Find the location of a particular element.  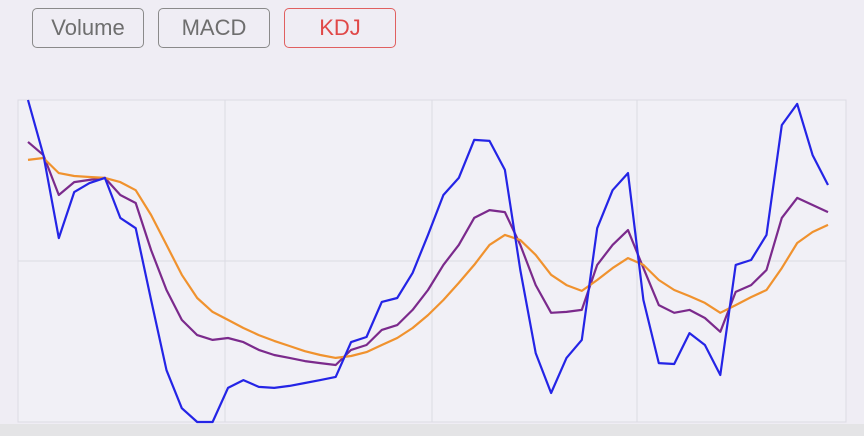

tab: MACD is located at coordinates (214, 28).